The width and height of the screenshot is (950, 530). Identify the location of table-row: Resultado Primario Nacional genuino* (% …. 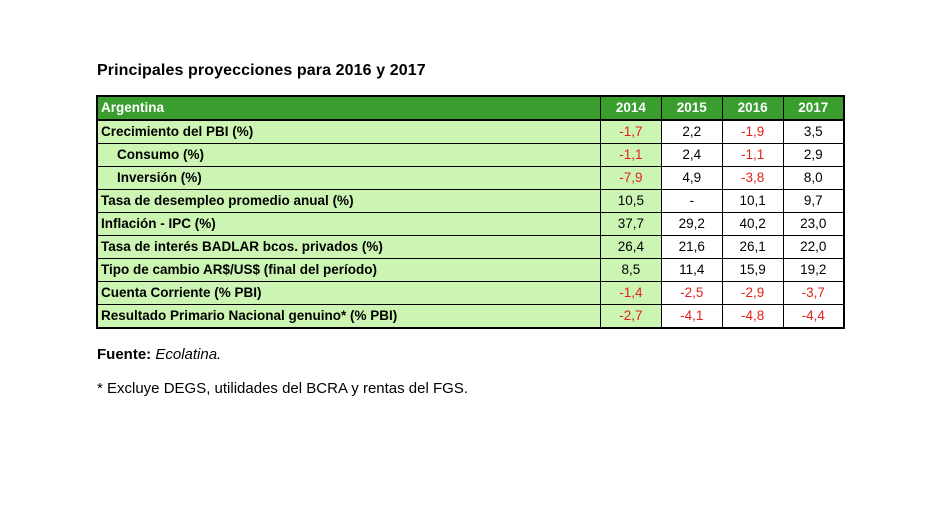
(470, 316).